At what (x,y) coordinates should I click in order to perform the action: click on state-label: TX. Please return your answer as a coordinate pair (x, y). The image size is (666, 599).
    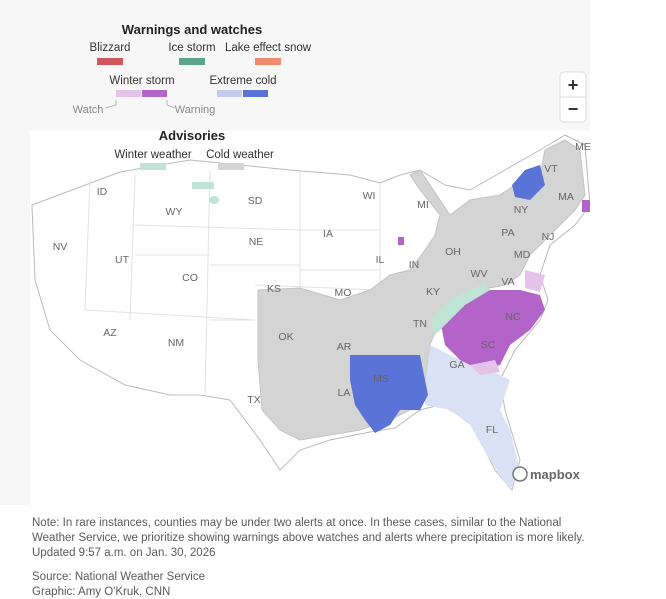
    Looking at the image, I should click on (253, 400).